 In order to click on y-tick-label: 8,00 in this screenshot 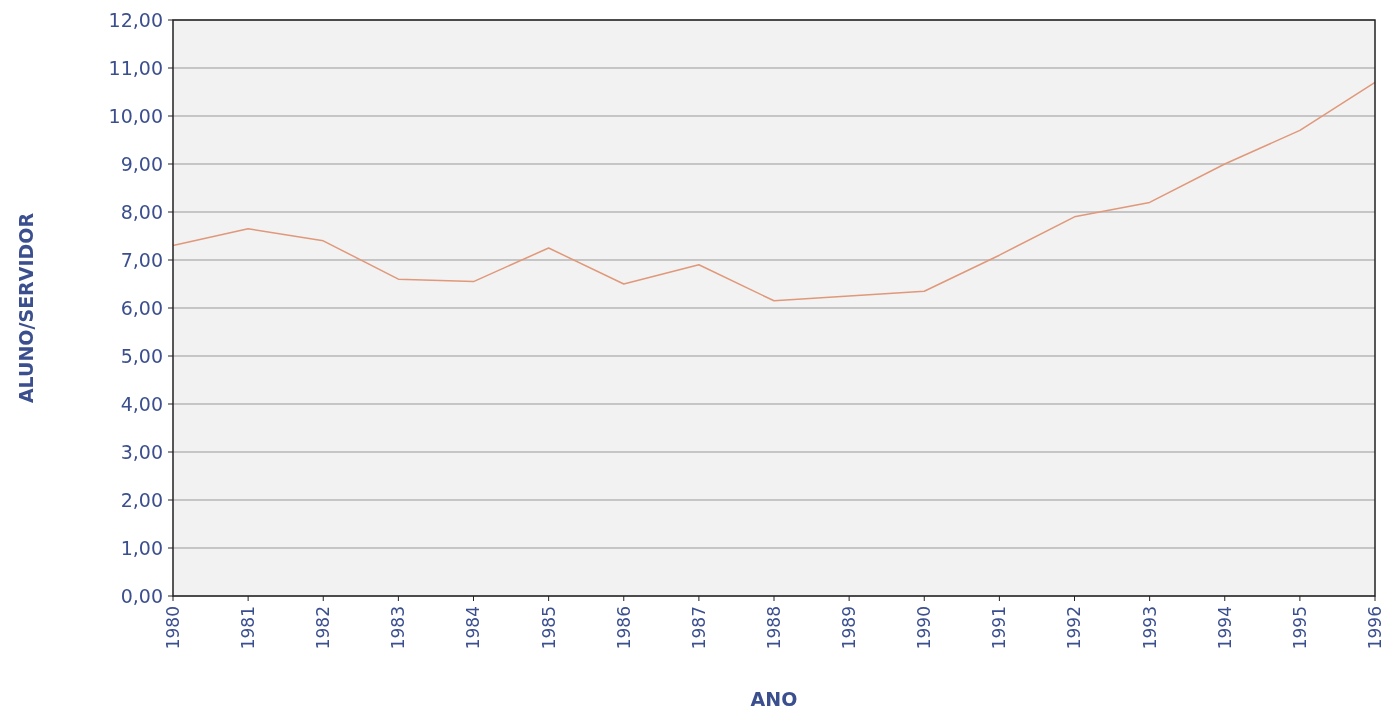, I will do `click(141, 211)`.